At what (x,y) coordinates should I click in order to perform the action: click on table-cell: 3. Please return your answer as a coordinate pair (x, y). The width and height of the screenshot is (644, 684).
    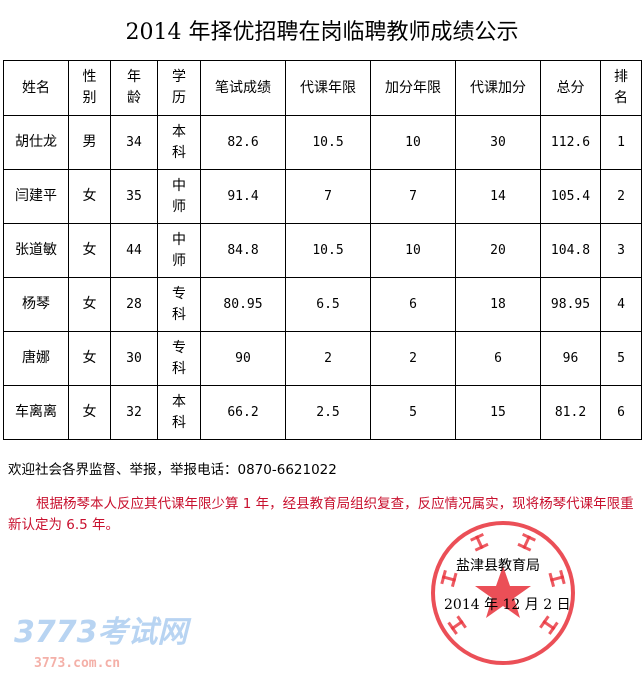
    Looking at the image, I should click on (621, 250).